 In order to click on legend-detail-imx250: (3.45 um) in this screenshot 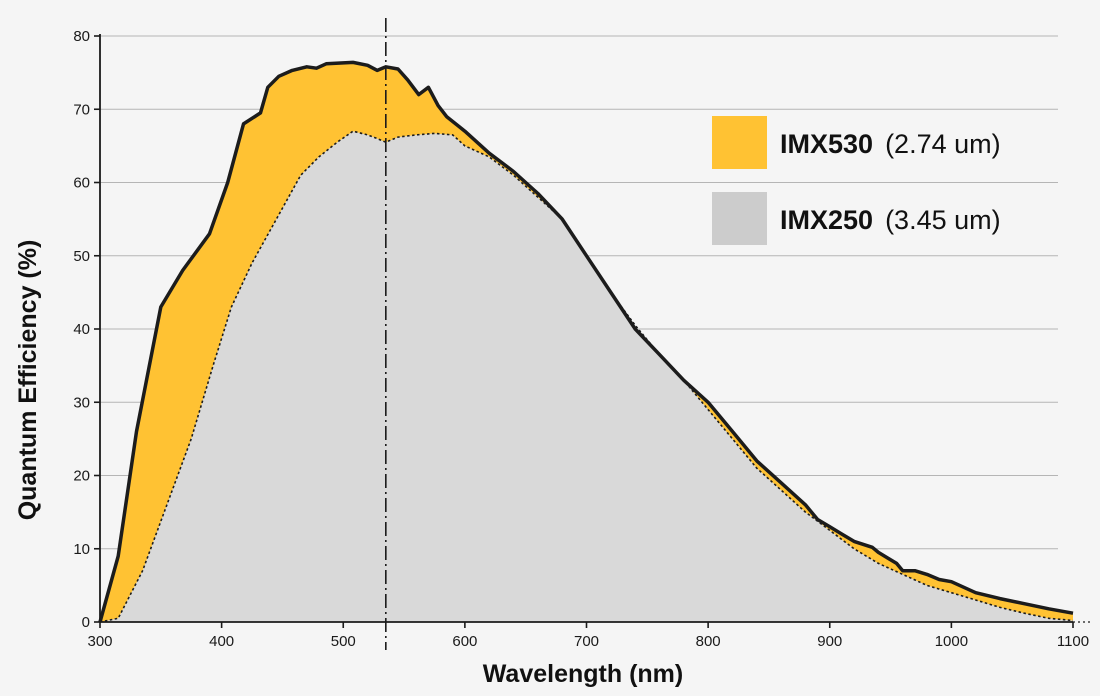, I will do `click(943, 220)`.